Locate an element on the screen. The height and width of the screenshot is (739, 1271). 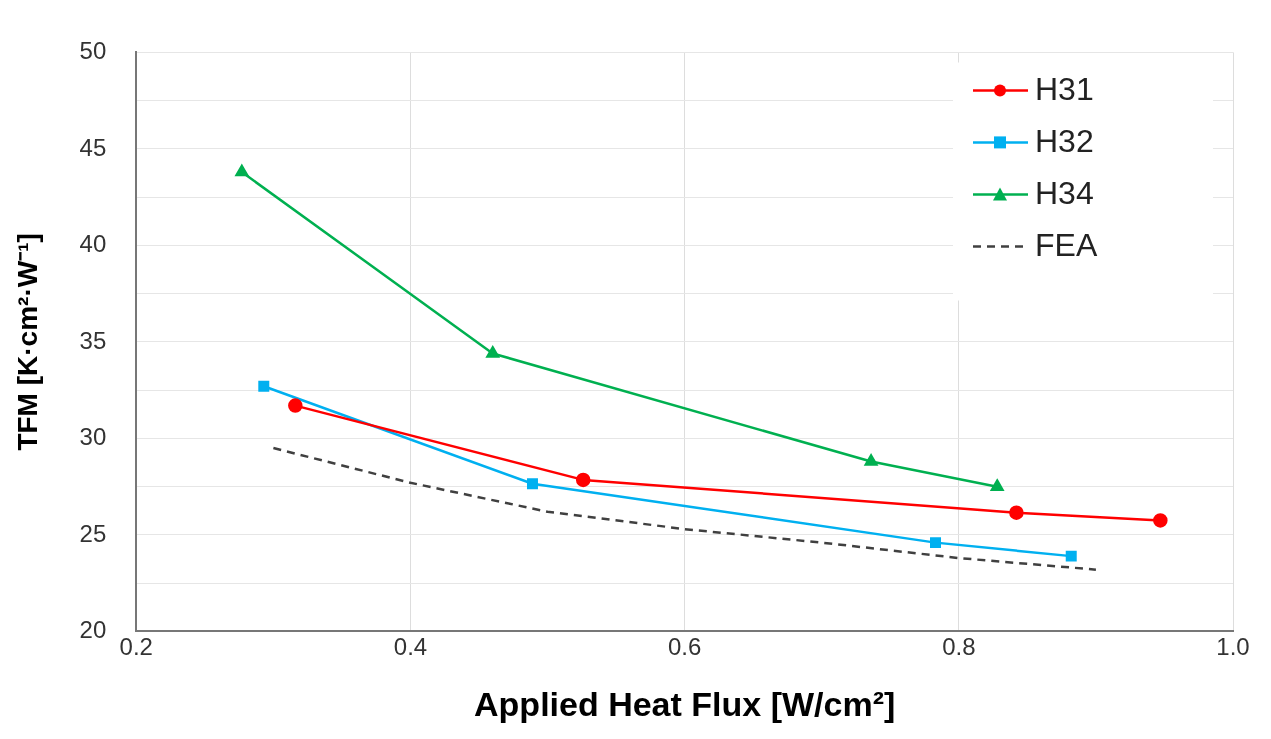
y-tick-label: 45 is located at coordinates (93, 147).